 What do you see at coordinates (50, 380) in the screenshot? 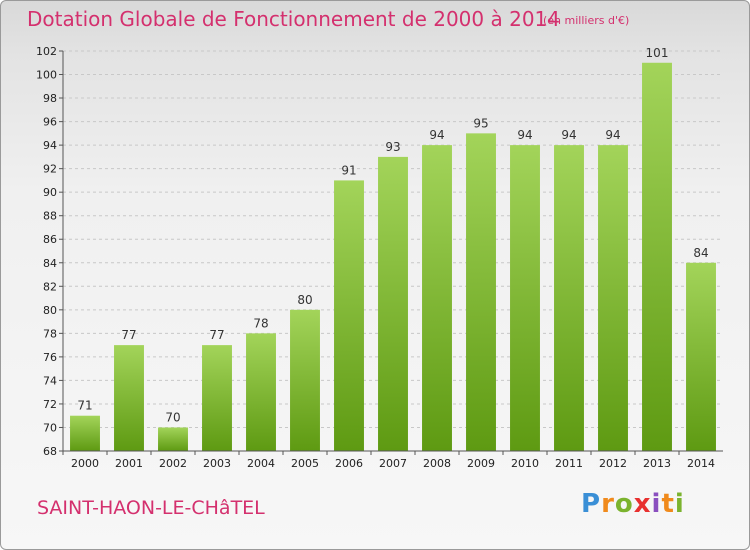
I see `y-tick-label: 74` at bounding box center [50, 380].